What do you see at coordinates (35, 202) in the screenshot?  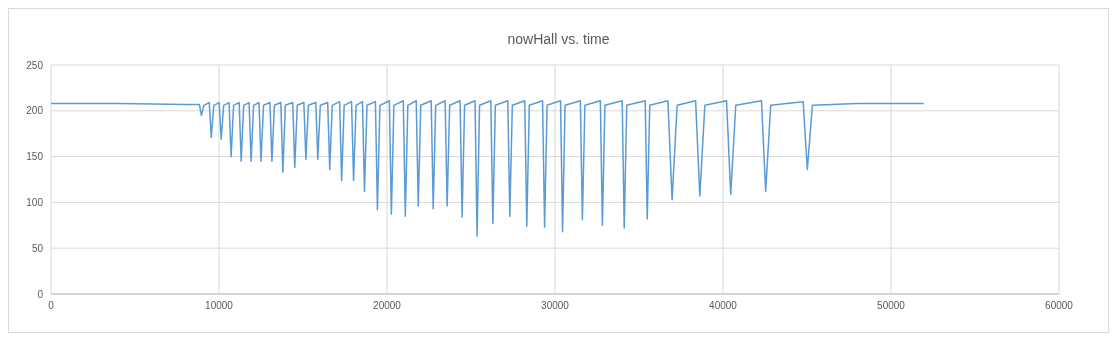 I see `y-tick-label: 100` at bounding box center [35, 202].